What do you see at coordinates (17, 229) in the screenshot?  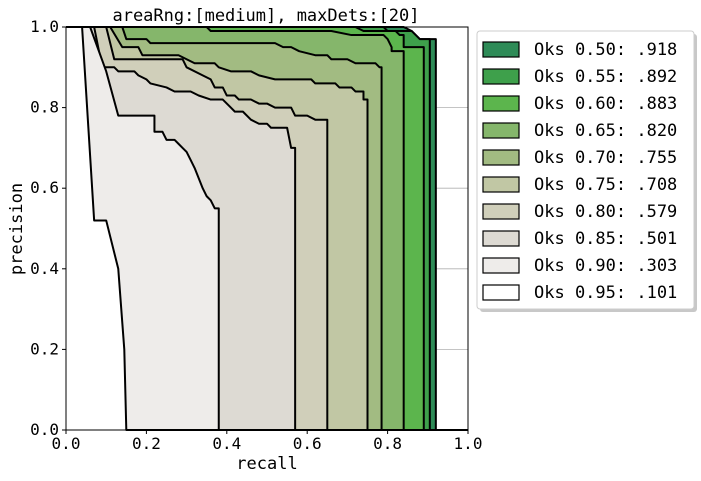 I see `y-axis-label: precision` at bounding box center [17, 229].